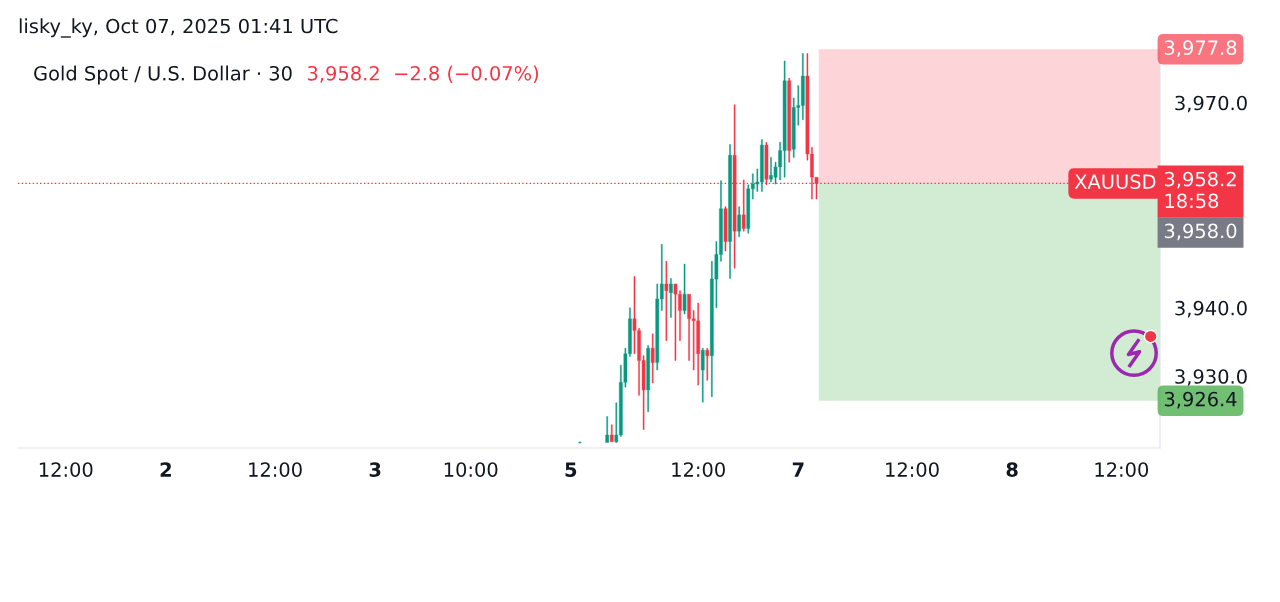 This screenshot has height=602, width=1280. What do you see at coordinates (1200, 190) in the screenshot?
I see `text: 3,958.2 18:58` at bounding box center [1200, 190].